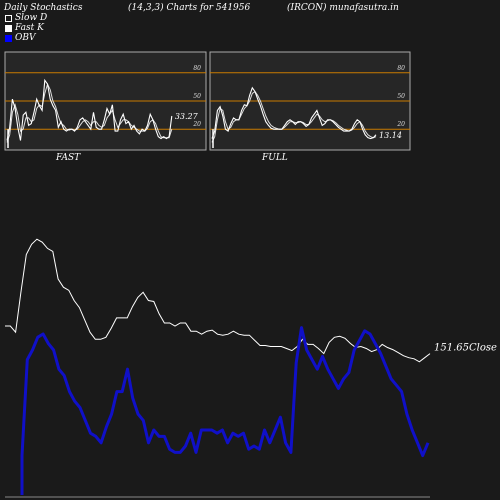 This screenshot has width=500, height=500. Describe the element at coordinates (401, 68) in the screenshot. I see `full-y-tick-label: 80` at that location.